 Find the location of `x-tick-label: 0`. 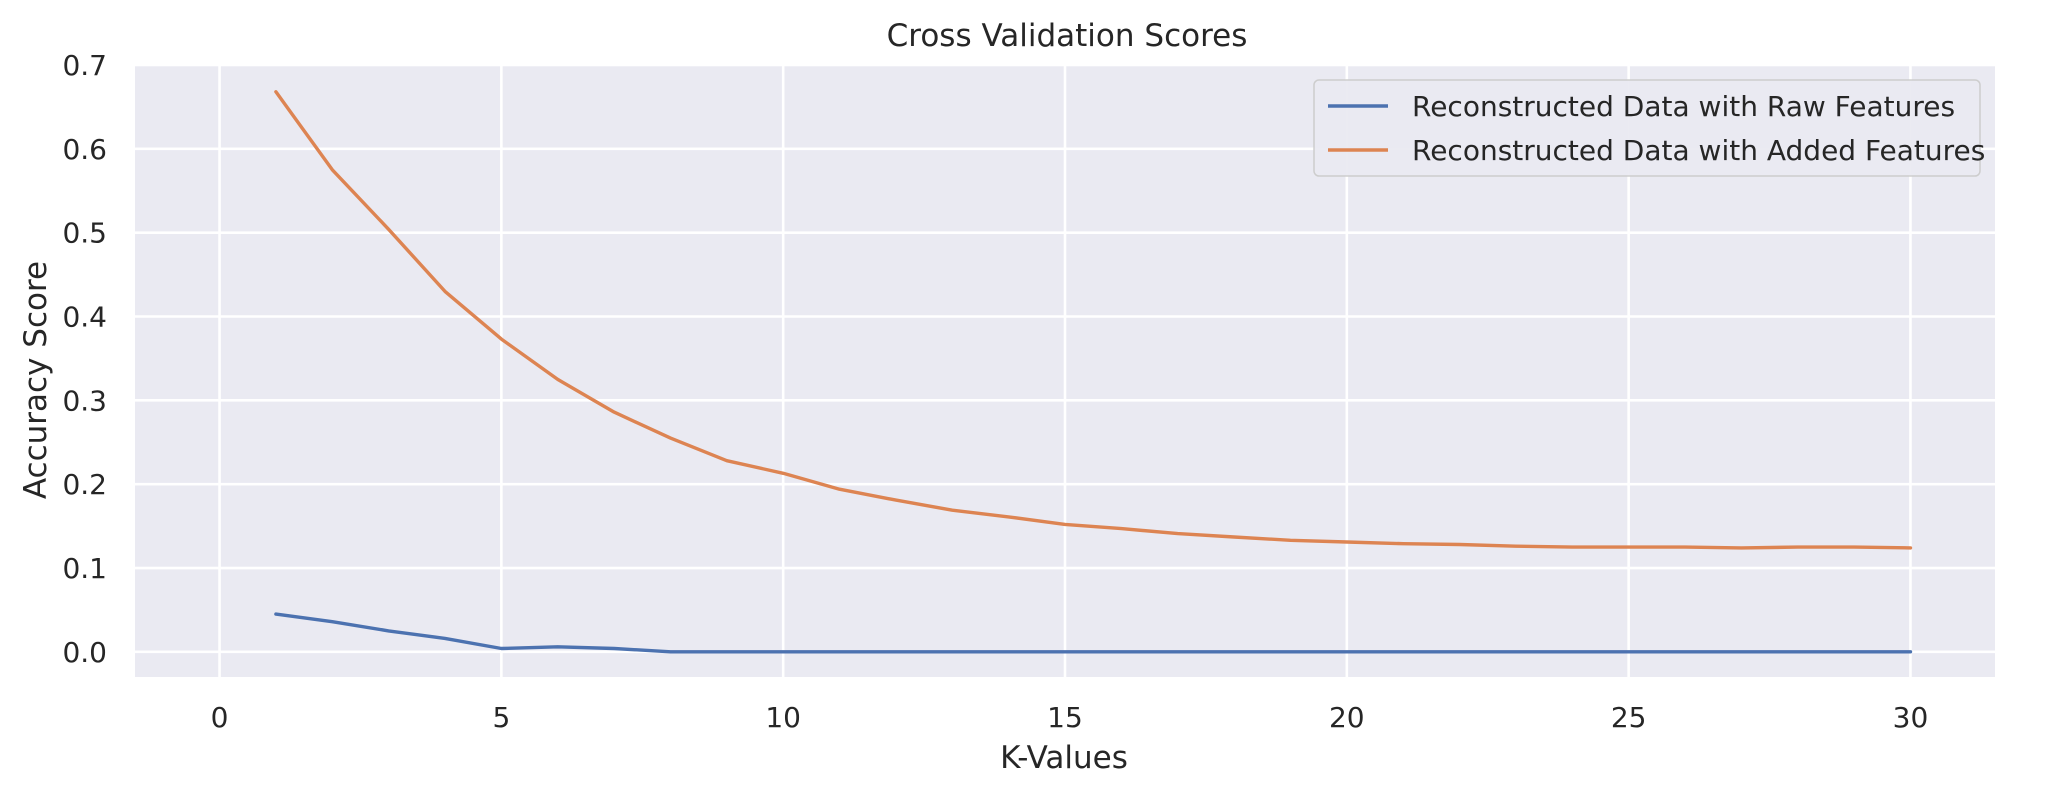

x-tick-label: 0 is located at coordinates (220, 717).